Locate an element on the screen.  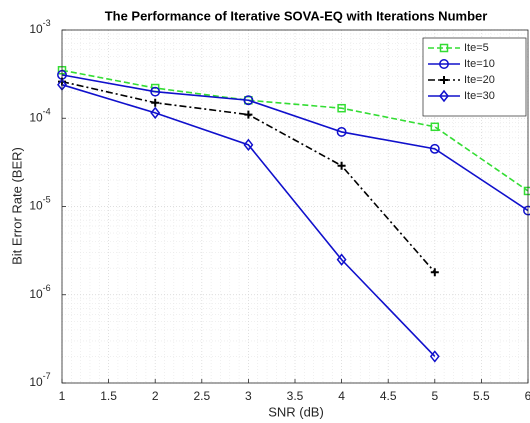
y-tick-label: 10⁻⁵ is located at coordinates (39, 204).